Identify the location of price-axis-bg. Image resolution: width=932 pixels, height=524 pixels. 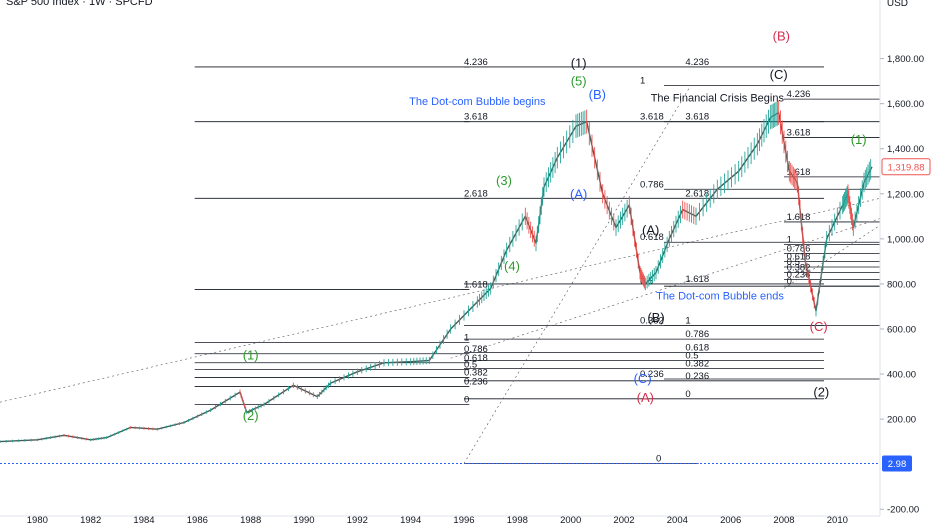
(906, 262).